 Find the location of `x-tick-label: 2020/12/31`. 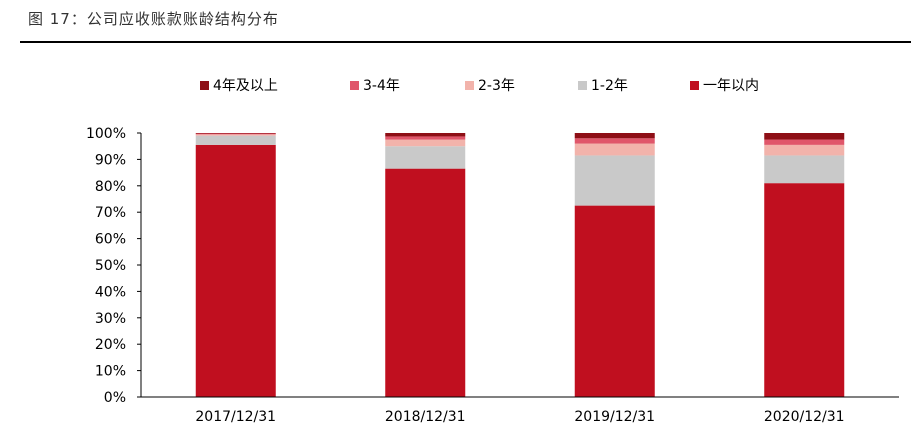

x-tick-label: 2020/12/31 is located at coordinates (804, 417).